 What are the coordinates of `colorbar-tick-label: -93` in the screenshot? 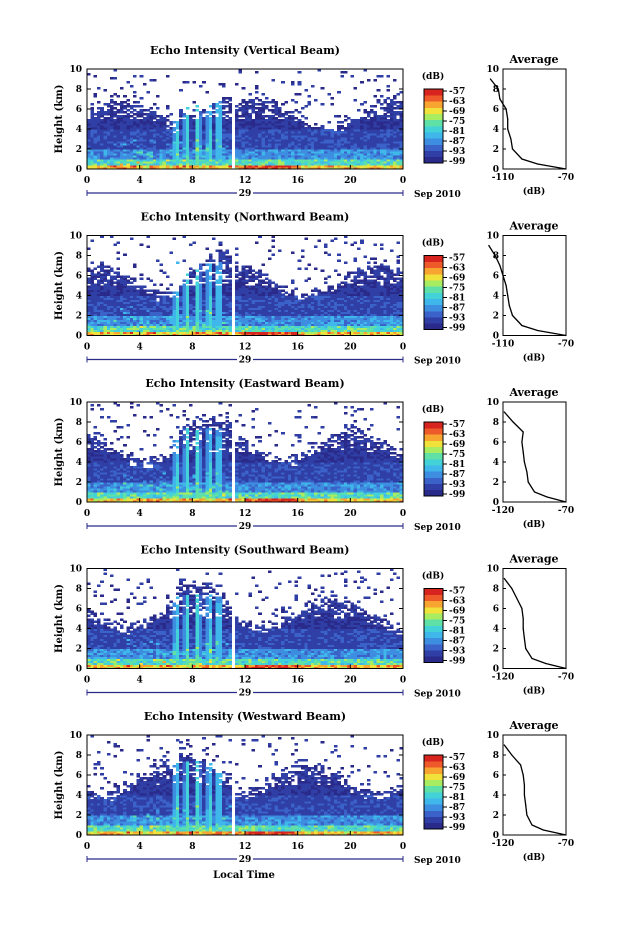 It's located at (457, 319).